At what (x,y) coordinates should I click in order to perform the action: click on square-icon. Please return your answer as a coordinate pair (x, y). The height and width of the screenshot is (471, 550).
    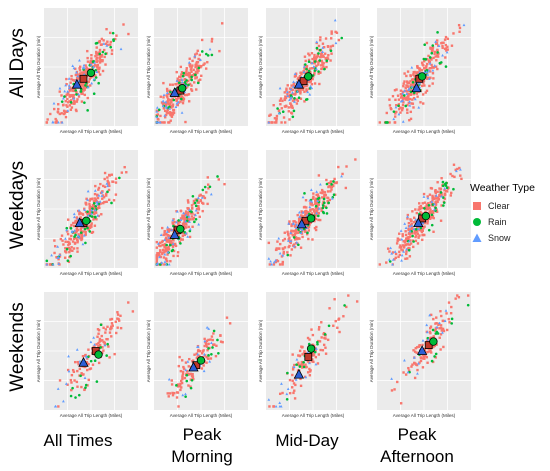
    Looking at the image, I should click on (477, 206).